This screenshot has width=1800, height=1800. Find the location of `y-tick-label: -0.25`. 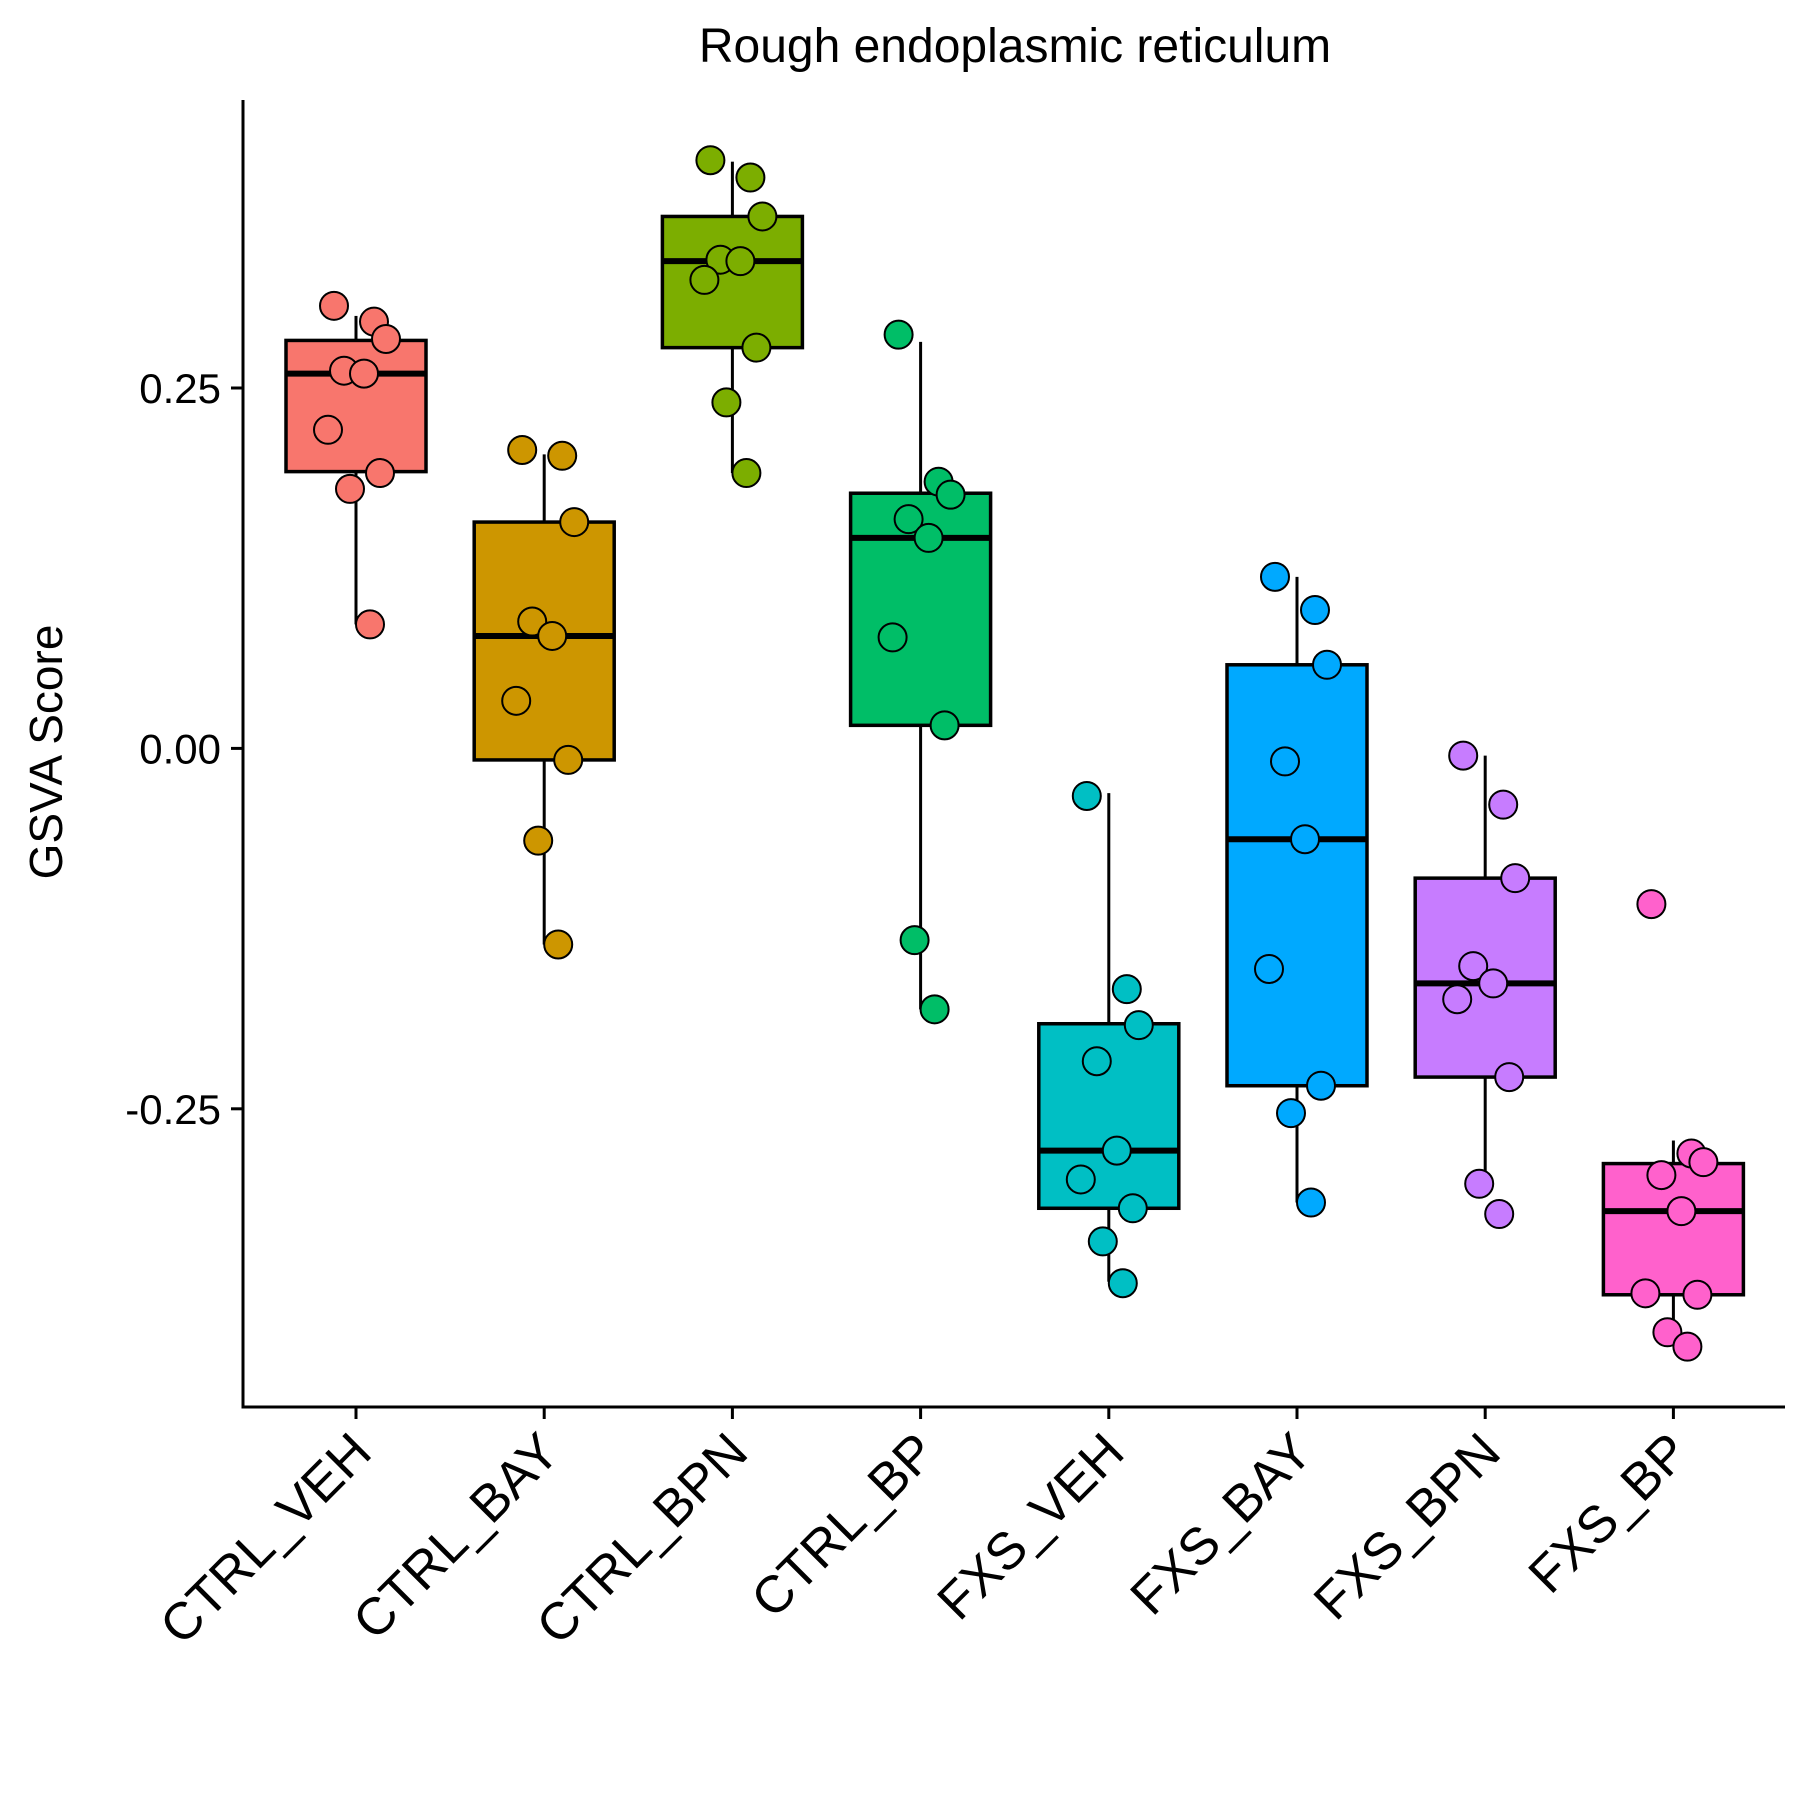

y-tick-label: -0.25 is located at coordinates (173, 1109).